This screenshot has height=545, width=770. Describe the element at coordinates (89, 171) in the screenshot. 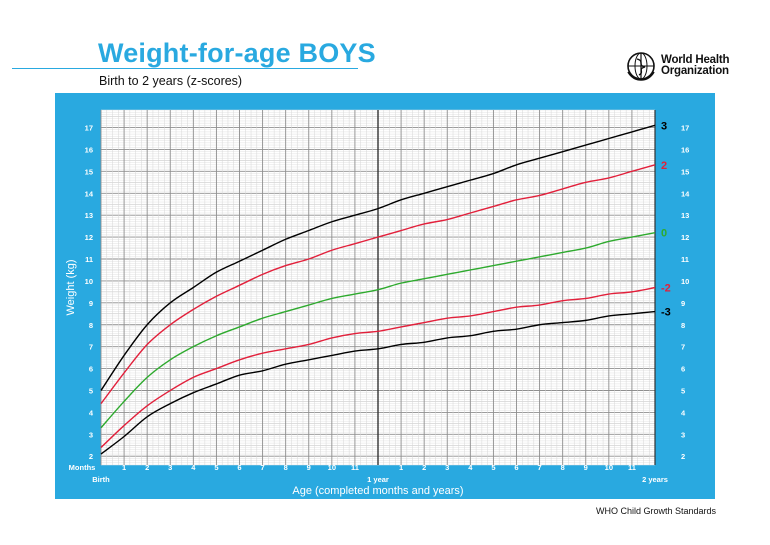

I see `y-tick-label-left: 15` at that location.